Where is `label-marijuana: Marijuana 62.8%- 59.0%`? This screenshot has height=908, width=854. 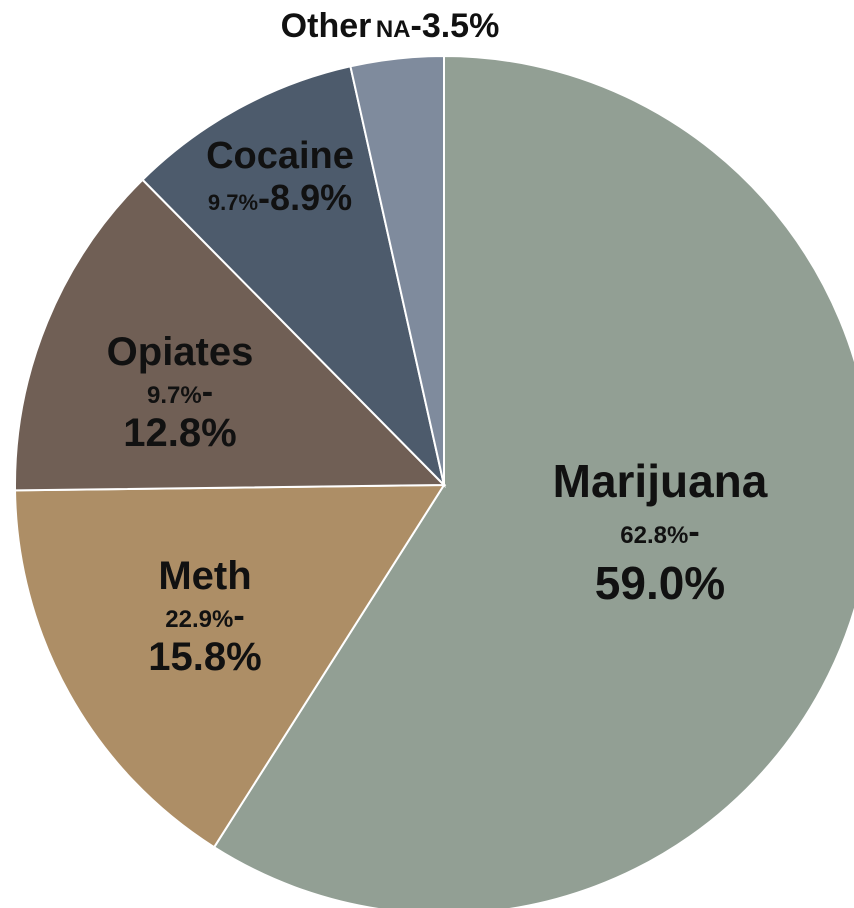 label-marijuana: Marijuana 62.8%- 59.0% is located at coordinates (660, 532).